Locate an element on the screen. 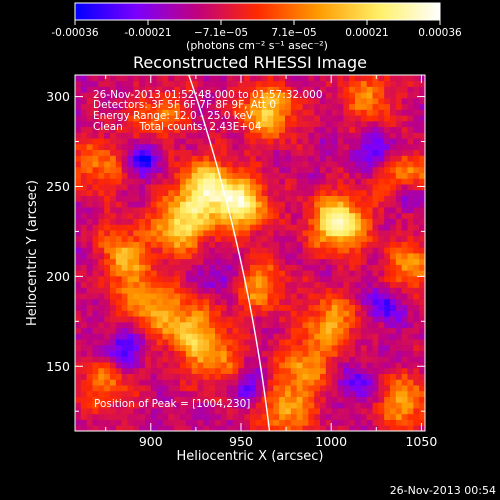 The width and height of the screenshot is (500, 500). info-line-time: 26-Nov-2013 01:52:48.000 to 01:57:32.000 is located at coordinates (208, 95).